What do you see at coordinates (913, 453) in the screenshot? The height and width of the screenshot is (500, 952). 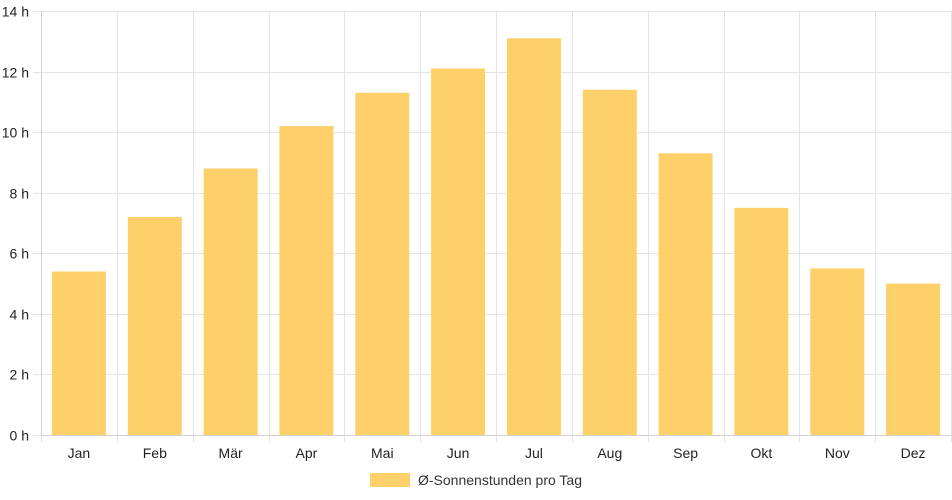 I see `x-tick-label: Dez` at bounding box center [913, 453].